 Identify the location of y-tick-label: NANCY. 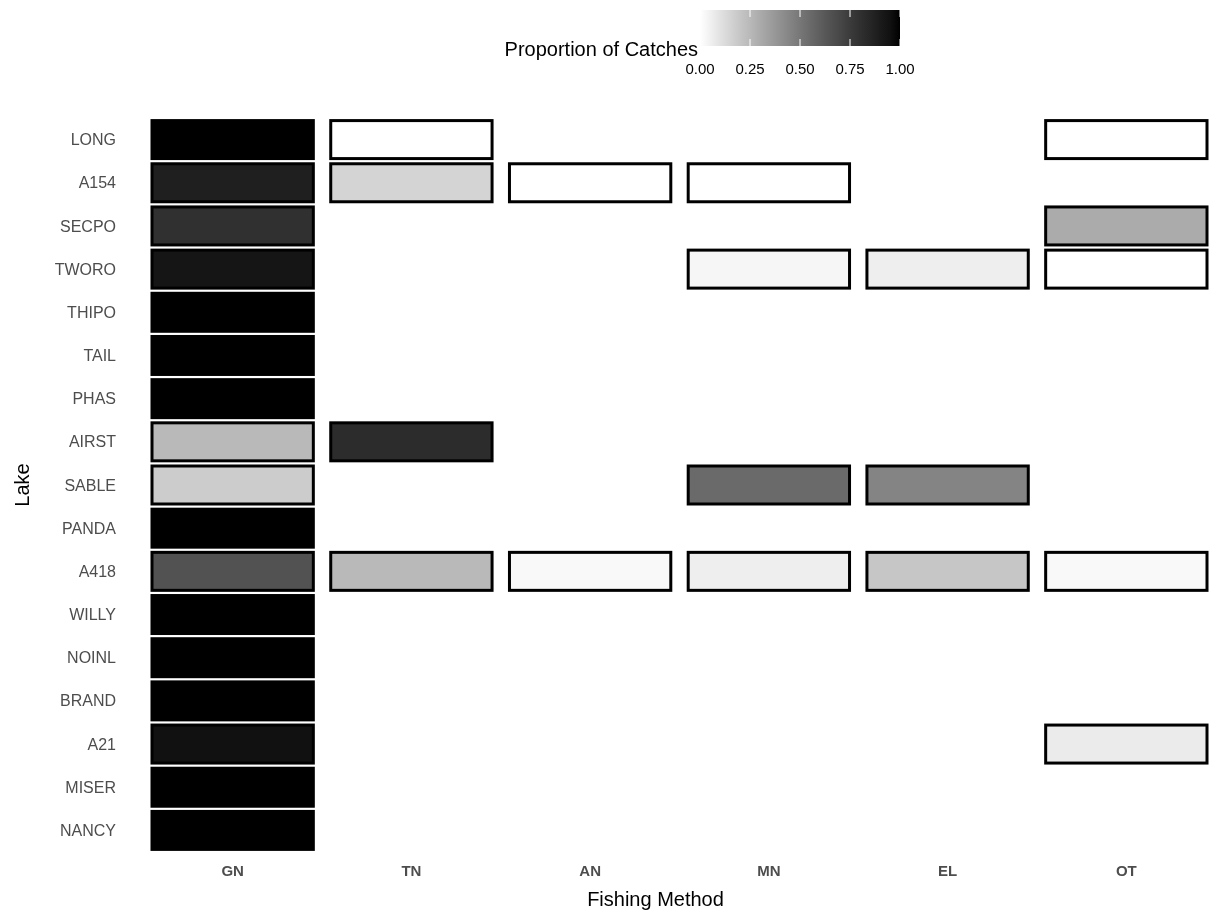
(88, 831).